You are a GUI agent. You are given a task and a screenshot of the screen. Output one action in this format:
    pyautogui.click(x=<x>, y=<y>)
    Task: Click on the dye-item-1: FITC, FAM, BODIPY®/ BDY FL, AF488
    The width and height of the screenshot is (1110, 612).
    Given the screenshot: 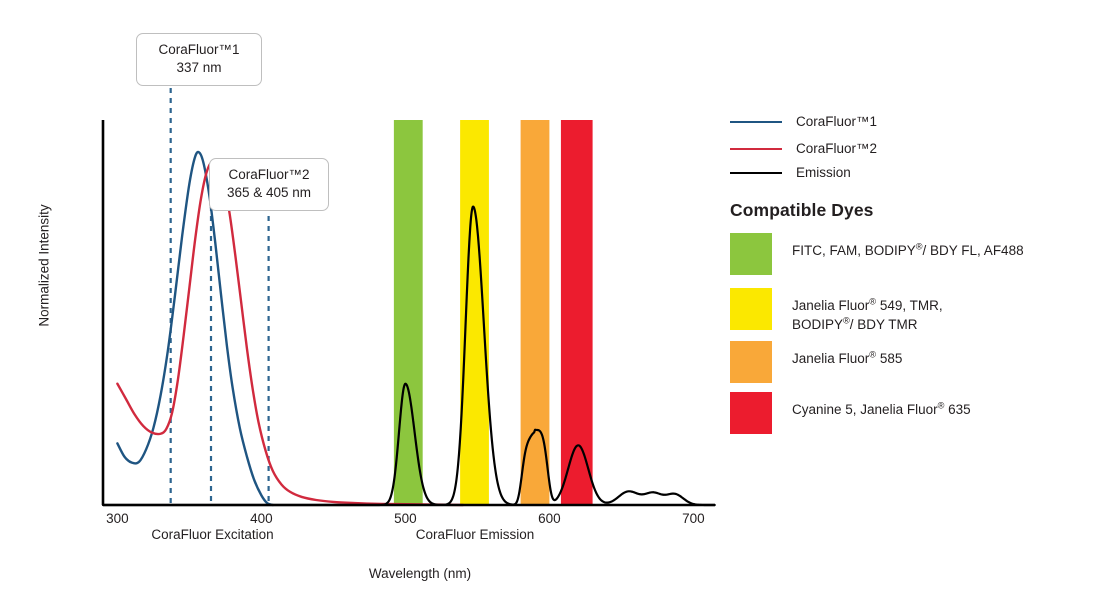 What is the action you would take?
    pyautogui.click(x=877, y=254)
    